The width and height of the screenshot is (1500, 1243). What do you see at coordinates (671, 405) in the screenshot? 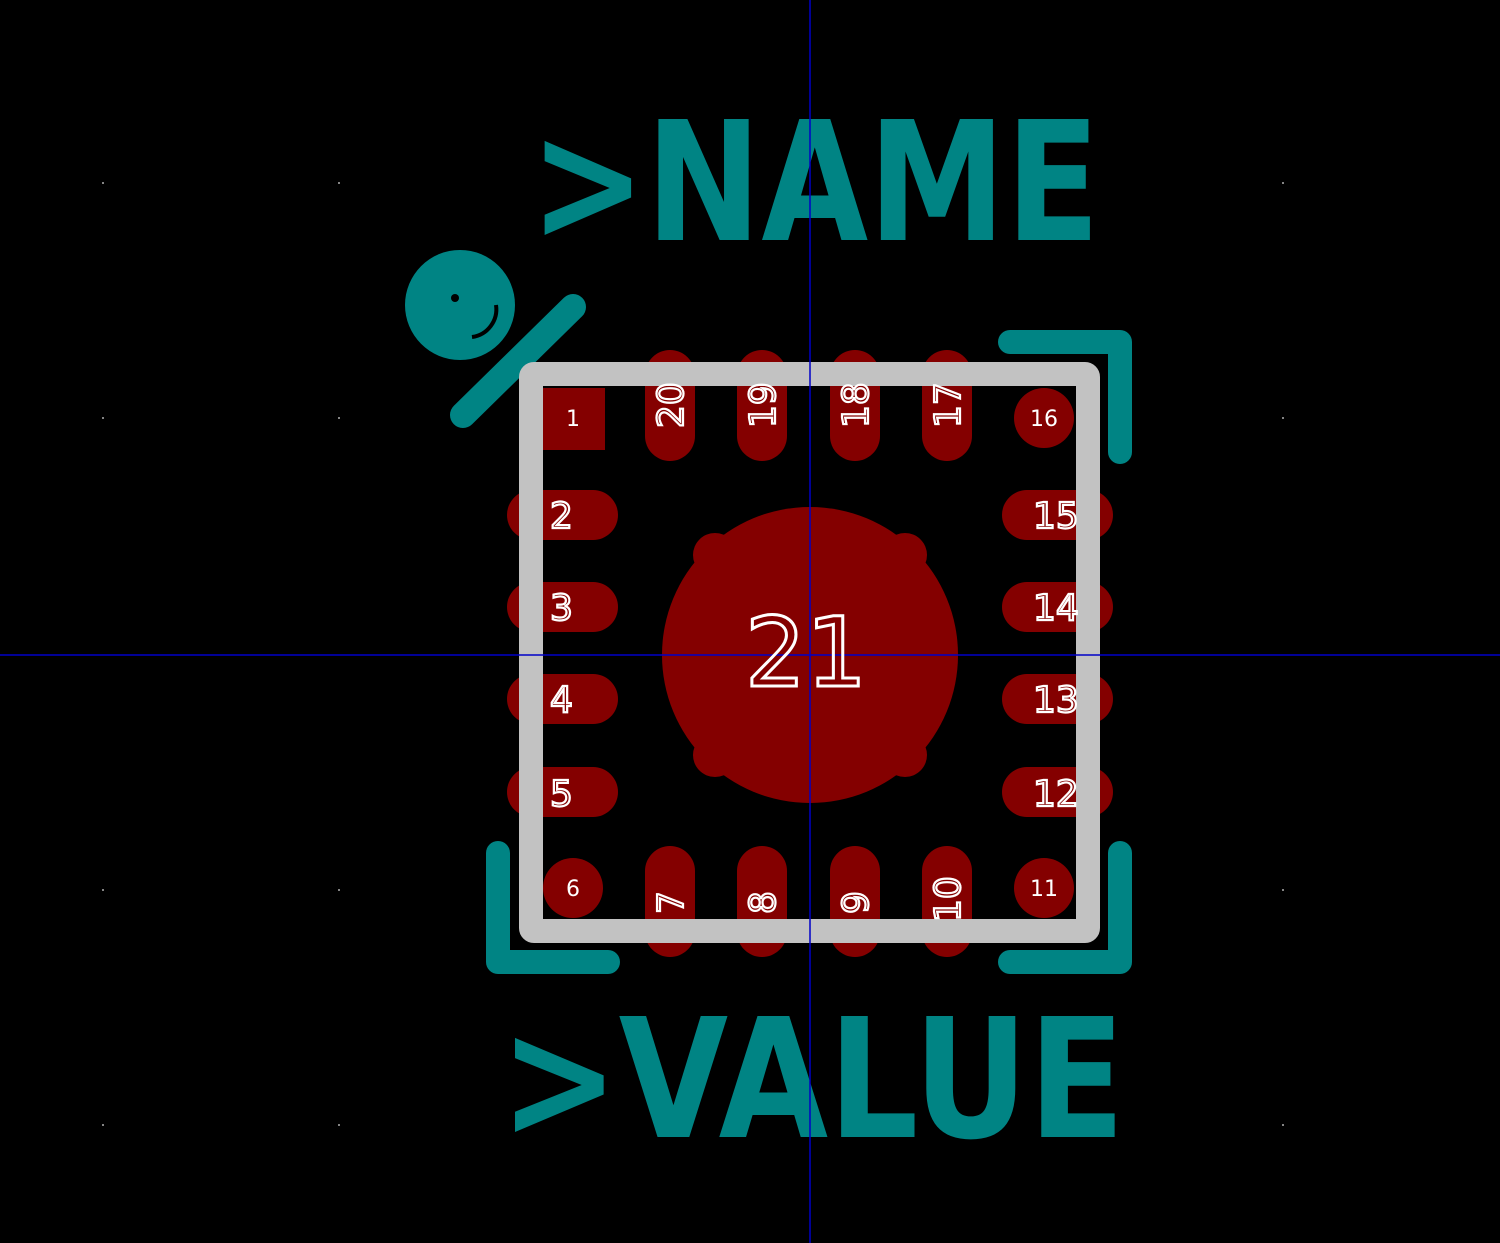
I see `pad-label-20: 20` at bounding box center [671, 405].